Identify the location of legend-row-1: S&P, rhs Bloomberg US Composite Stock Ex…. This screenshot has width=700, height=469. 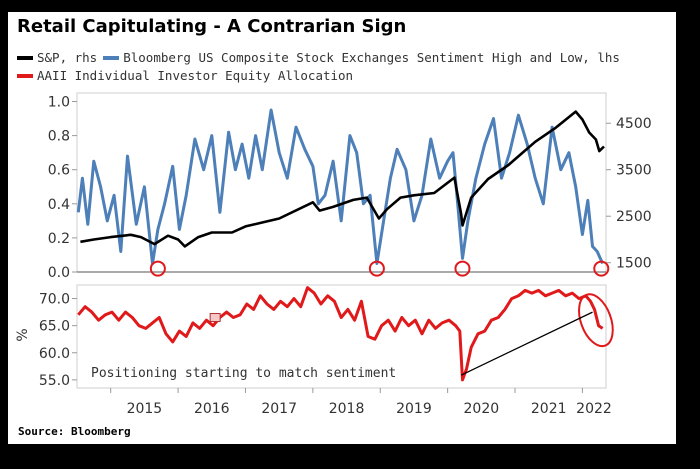
(318, 57).